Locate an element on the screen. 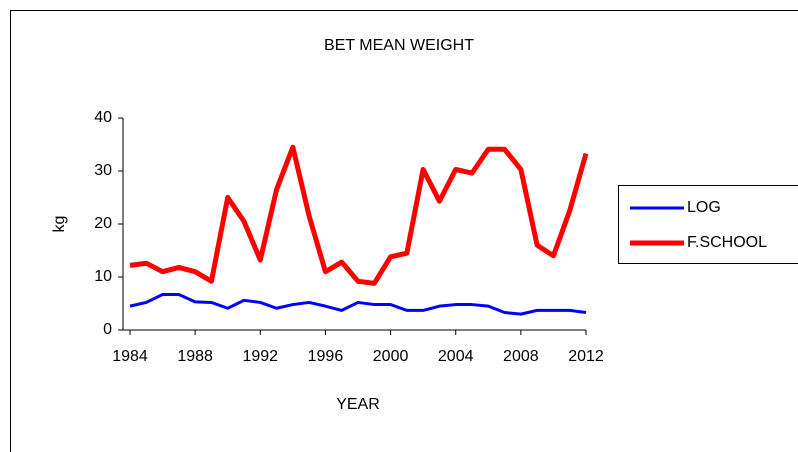 This screenshot has width=798, height=452. x-tick-label: 2004 is located at coordinates (456, 356).